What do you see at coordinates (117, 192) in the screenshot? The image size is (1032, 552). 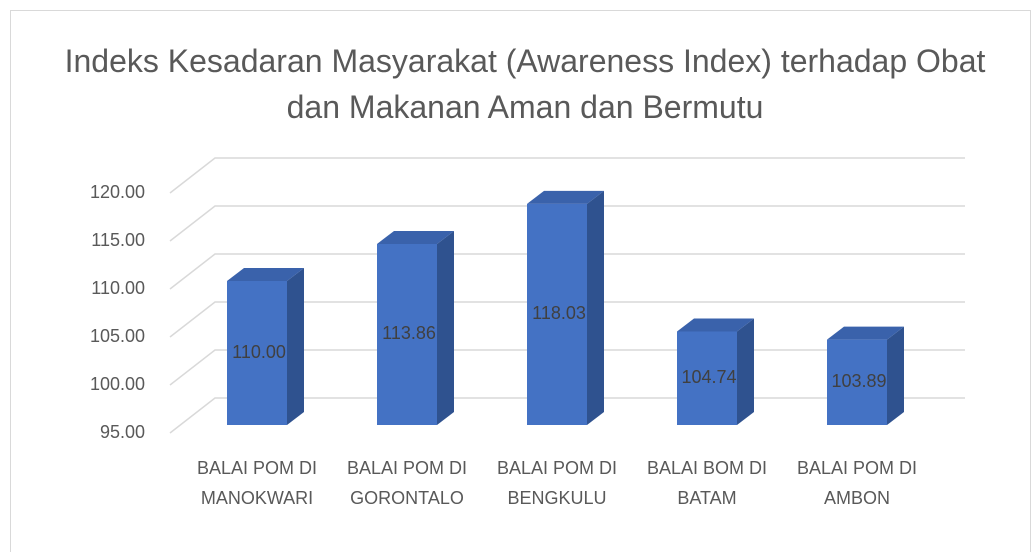 I see `y-tick-label: 120.00` at bounding box center [117, 192].